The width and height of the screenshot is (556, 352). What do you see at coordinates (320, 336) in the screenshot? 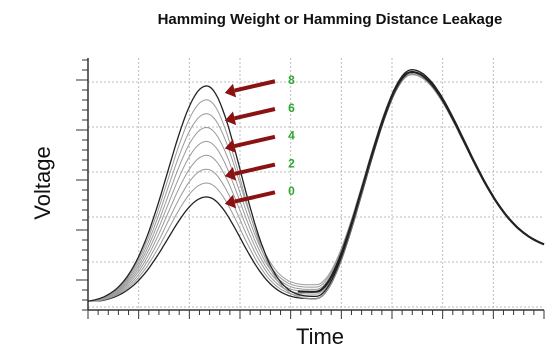
I see `x-axis-label: Time` at bounding box center [320, 336].